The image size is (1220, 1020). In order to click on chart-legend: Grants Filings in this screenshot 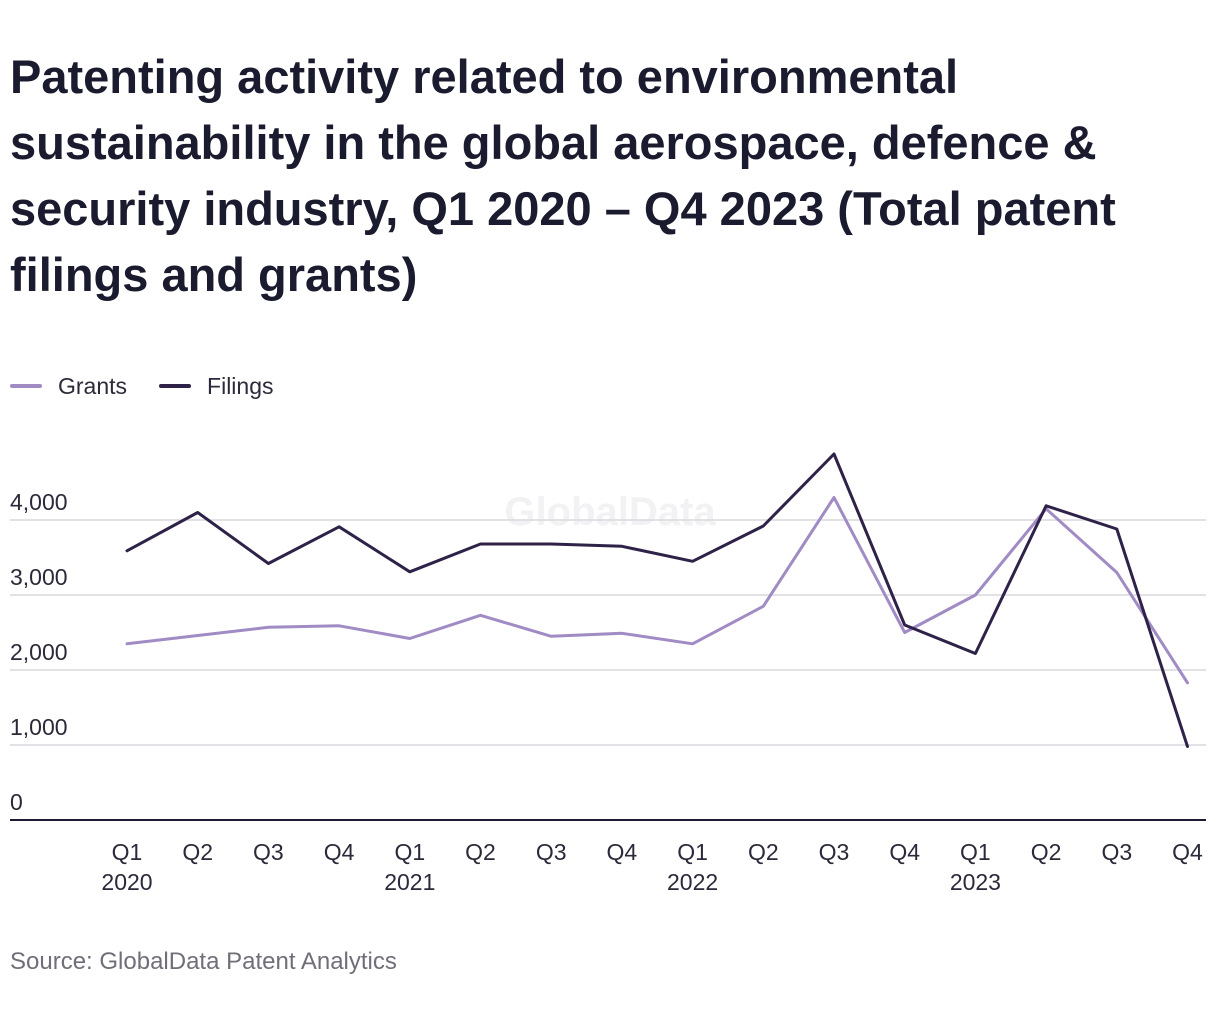, I will do `click(158, 386)`.